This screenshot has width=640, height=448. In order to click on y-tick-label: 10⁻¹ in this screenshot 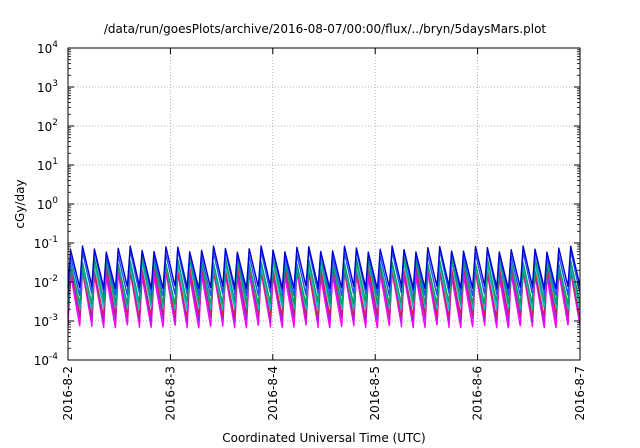, I will do `click(46, 243)`.